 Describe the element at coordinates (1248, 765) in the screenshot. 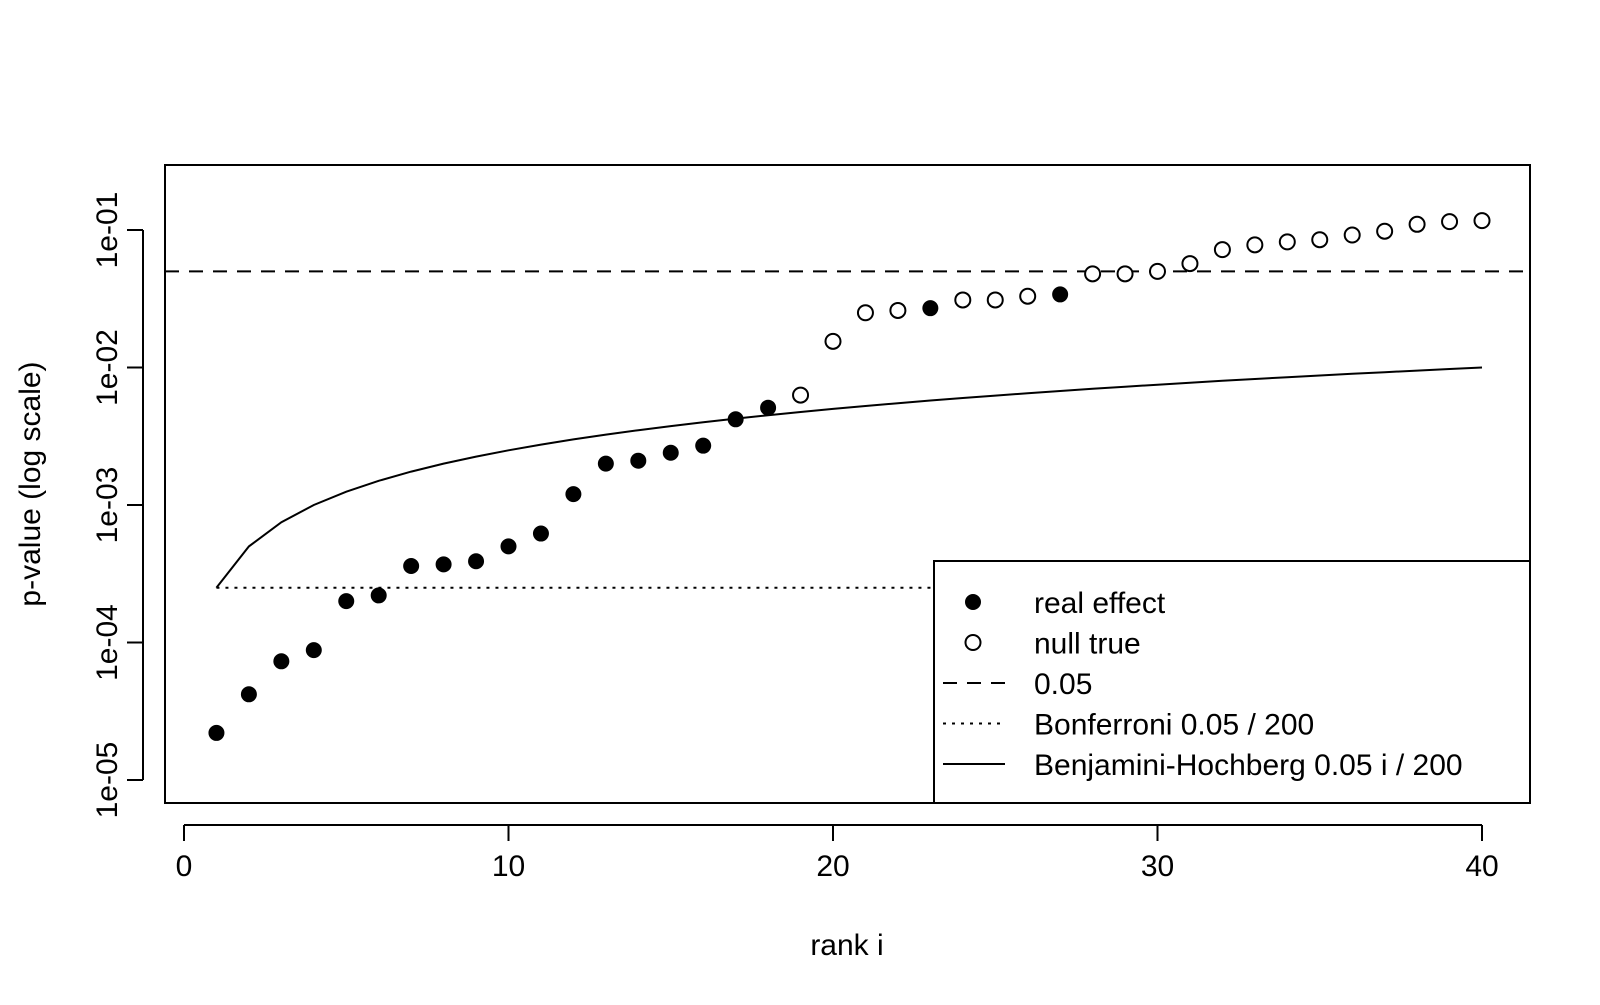

I see `legend-label: Benjamini-Hochberg 0.05 i / 200` at that location.